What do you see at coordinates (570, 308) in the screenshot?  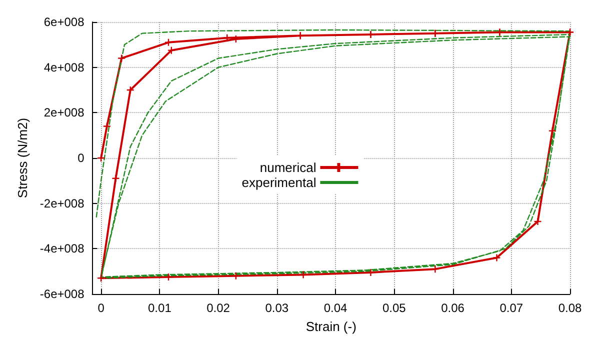 I see `x-tick-label: 0.08` at bounding box center [570, 308].